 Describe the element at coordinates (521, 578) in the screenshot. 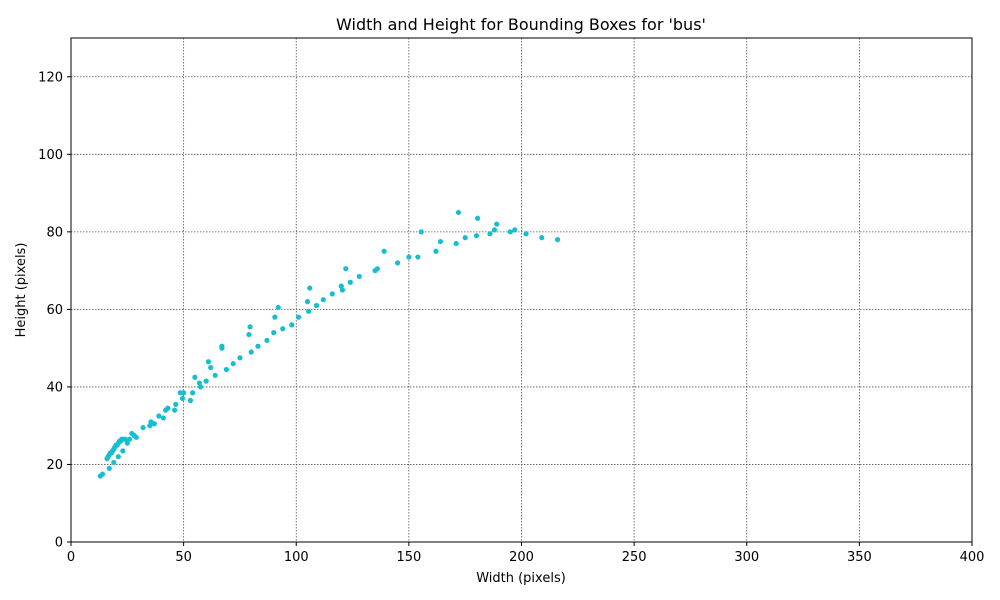

I see `x-axis-label: Width (pixels)` at that location.